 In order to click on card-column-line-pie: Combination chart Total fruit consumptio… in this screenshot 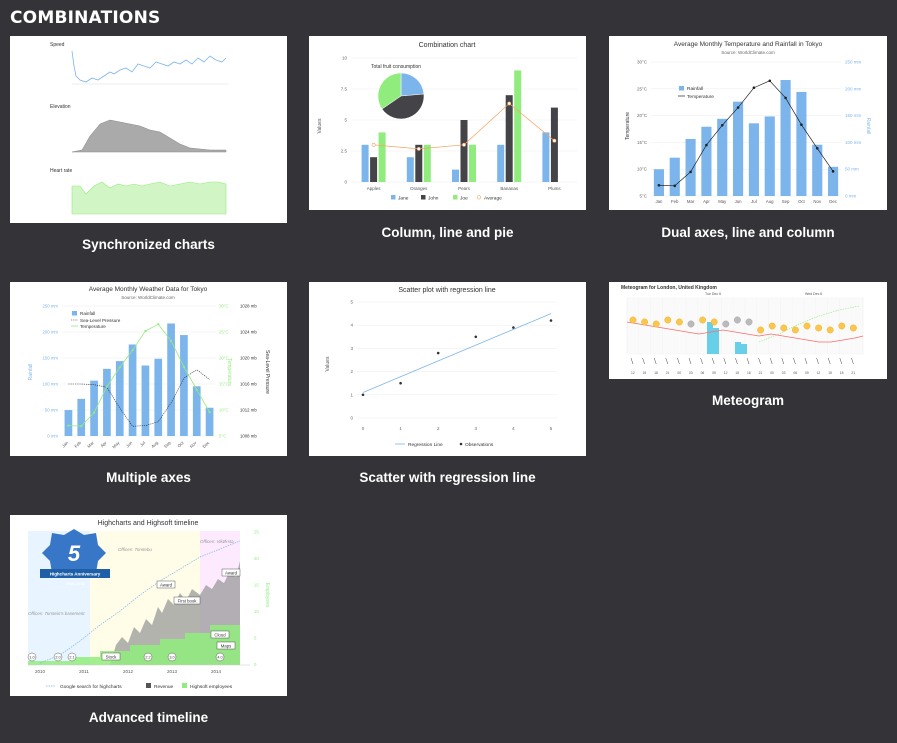, I will do `click(447, 141)`.